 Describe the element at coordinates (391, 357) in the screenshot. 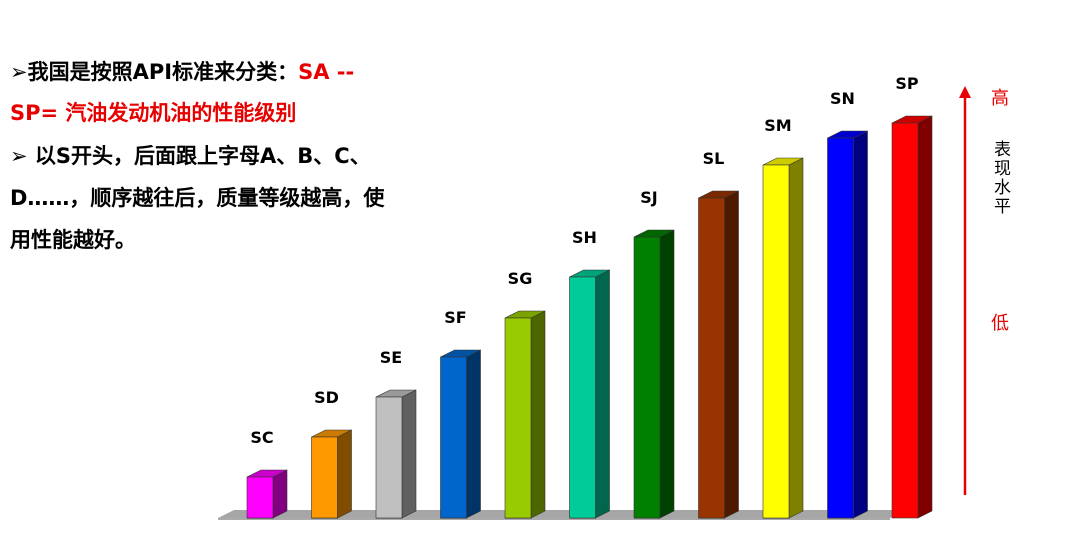

I see `bar-label: SE` at that location.